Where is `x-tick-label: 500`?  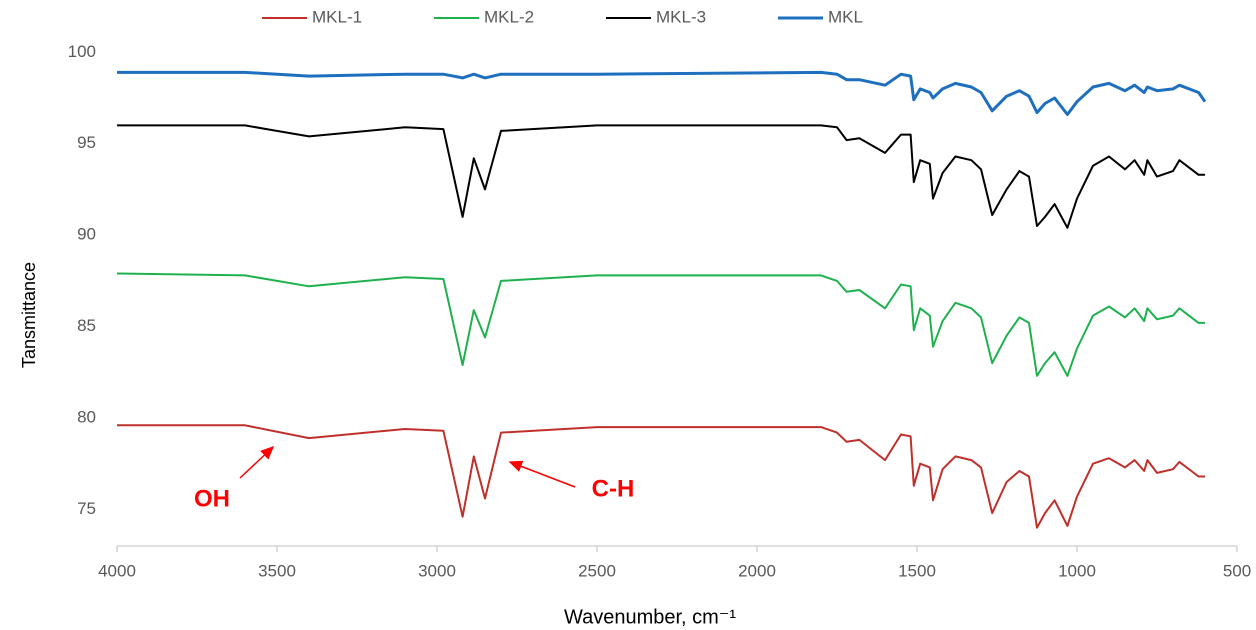 x-tick-label: 500 is located at coordinates (1237, 570).